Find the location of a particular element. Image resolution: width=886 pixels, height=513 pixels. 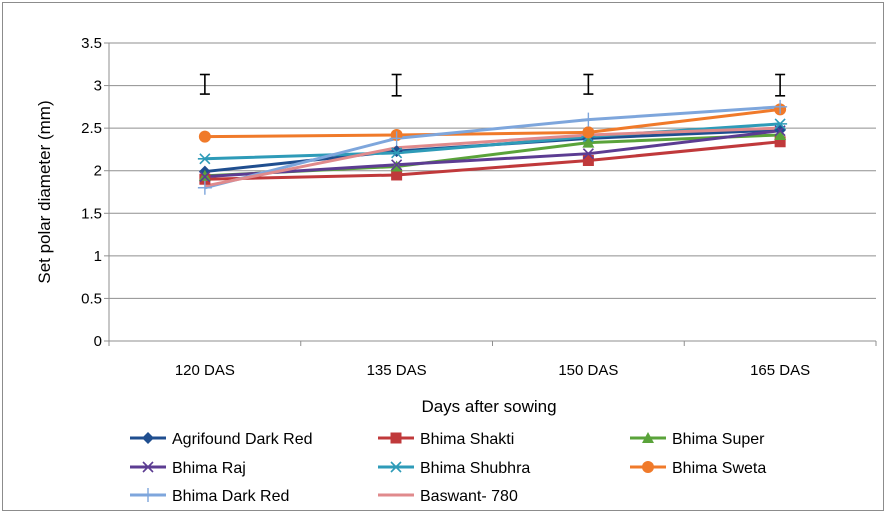

series-lines is located at coordinates (492, 147).